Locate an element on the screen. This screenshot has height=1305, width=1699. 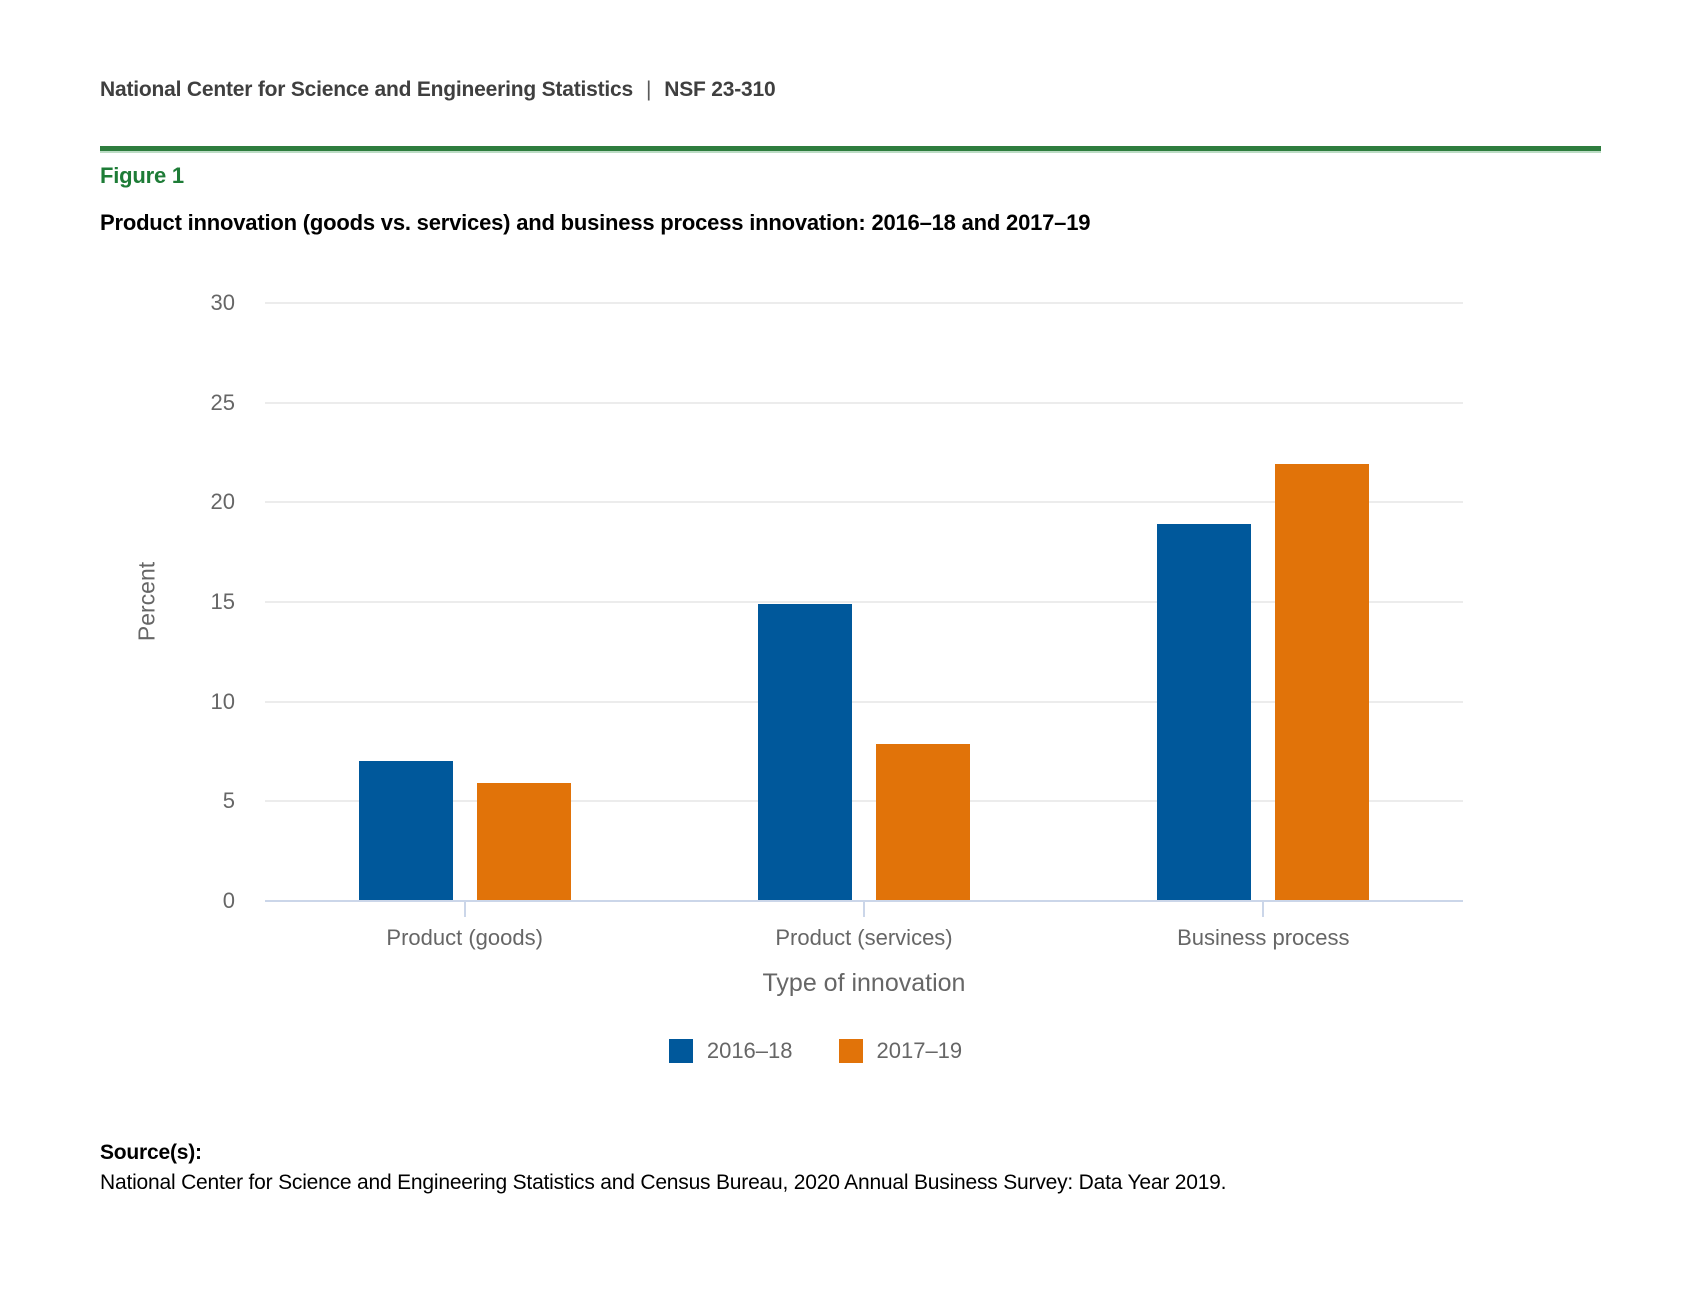
legend-label-2017-19: 2017–19 is located at coordinates (919, 1050).